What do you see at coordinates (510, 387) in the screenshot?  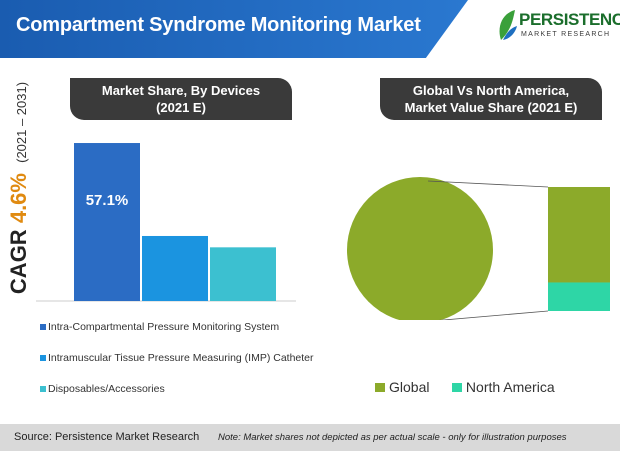 I see `legend-label: North America` at bounding box center [510, 387].